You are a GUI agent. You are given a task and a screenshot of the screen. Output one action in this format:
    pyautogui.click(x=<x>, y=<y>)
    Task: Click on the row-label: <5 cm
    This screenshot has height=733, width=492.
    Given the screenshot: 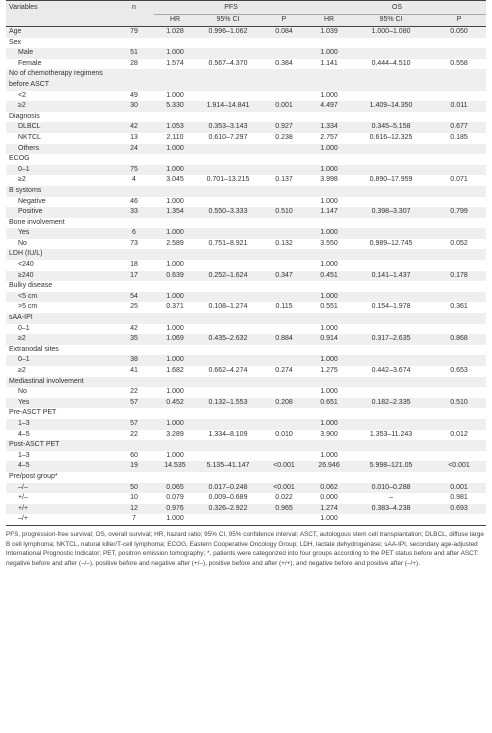 What is the action you would take?
    pyautogui.click(x=60, y=297)
    